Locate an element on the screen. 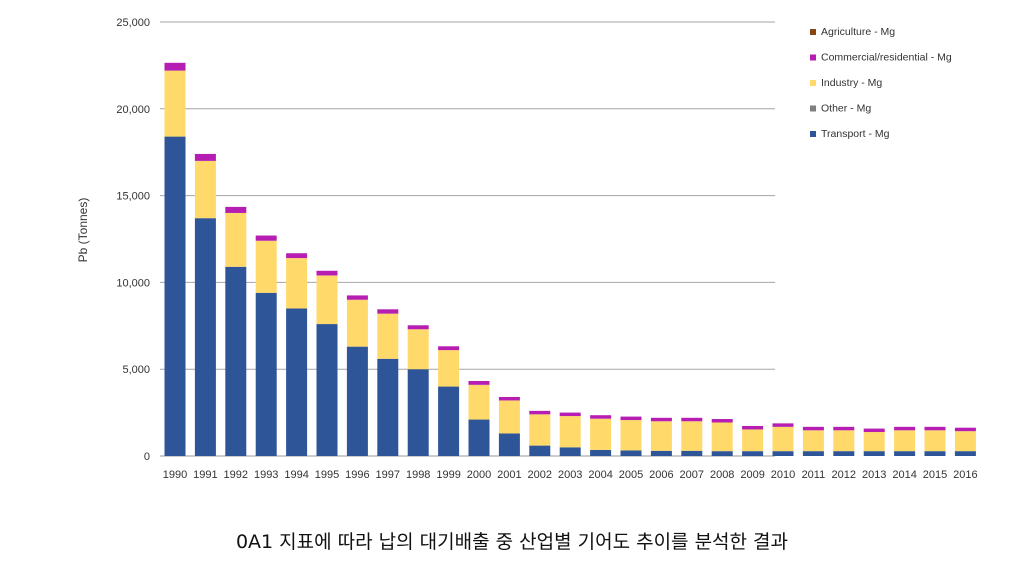 The height and width of the screenshot is (570, 1024). x-tick-label: 2007 is located at coordinates (692, 475).